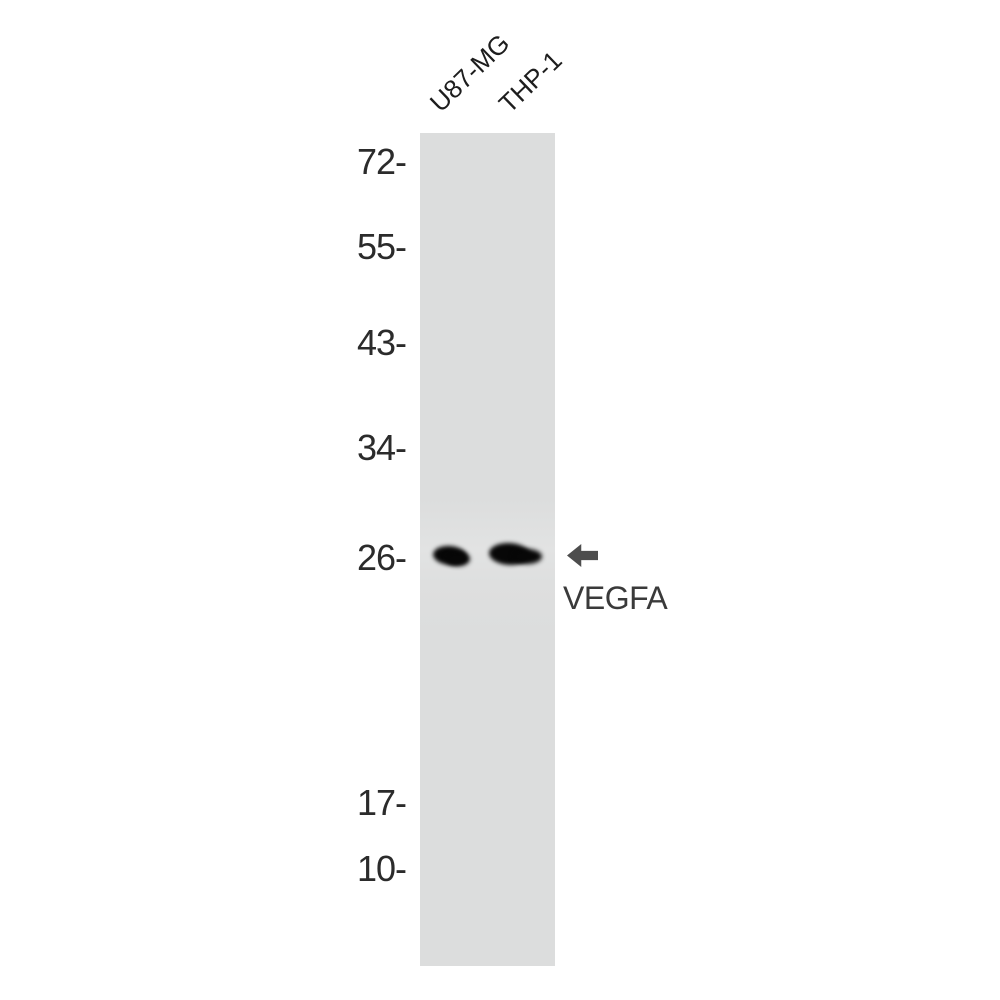 Image resolution: width=1000 pixels, height=1000 pixels. Describe the element at coordinates (381, 246) in the screenshot. I see `mw-marker-55: 55-` at that location.